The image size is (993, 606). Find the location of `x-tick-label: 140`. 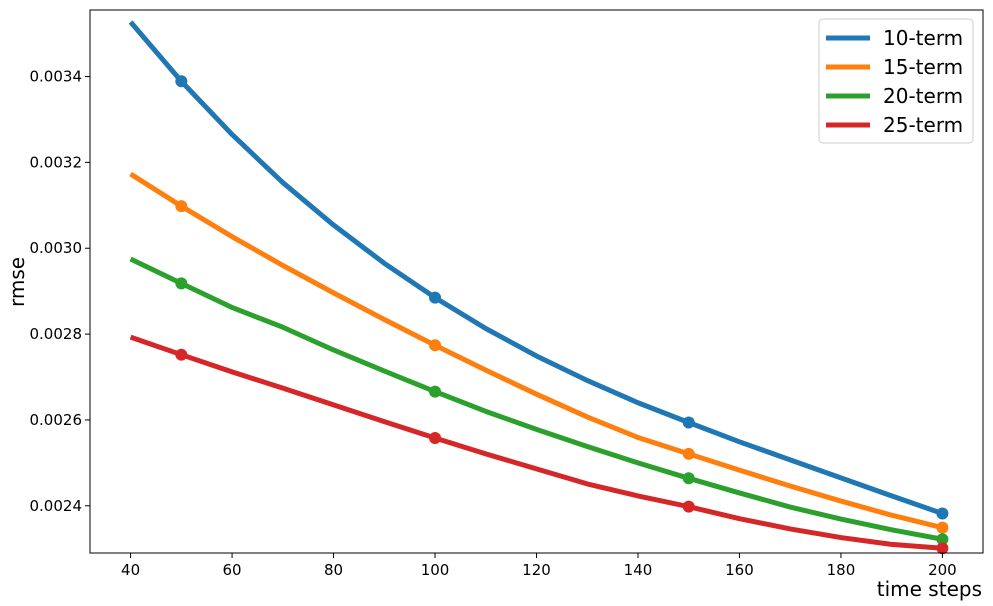

x-tick-label: 140 is located at coordinates (638, 570).